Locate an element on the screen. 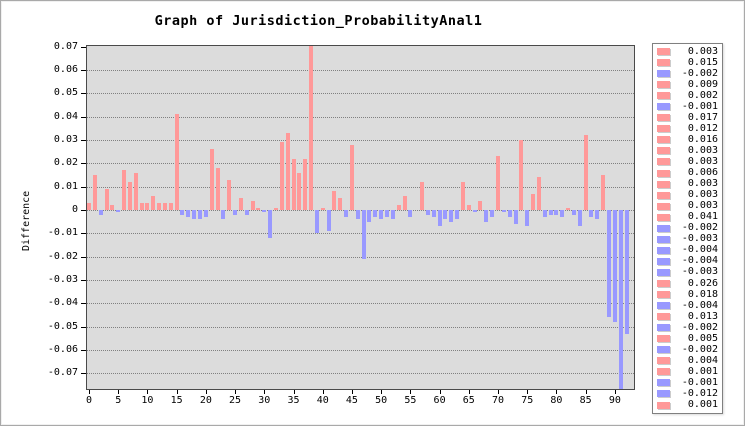 This screenshot has width=745, height=426. legend-row: 0.026 is located at coordinates (687, 283).